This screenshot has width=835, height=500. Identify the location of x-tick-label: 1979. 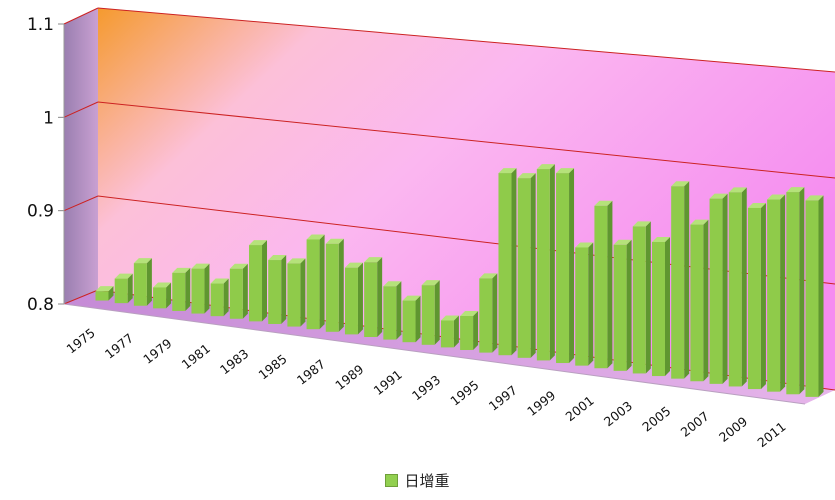
(157, 350).